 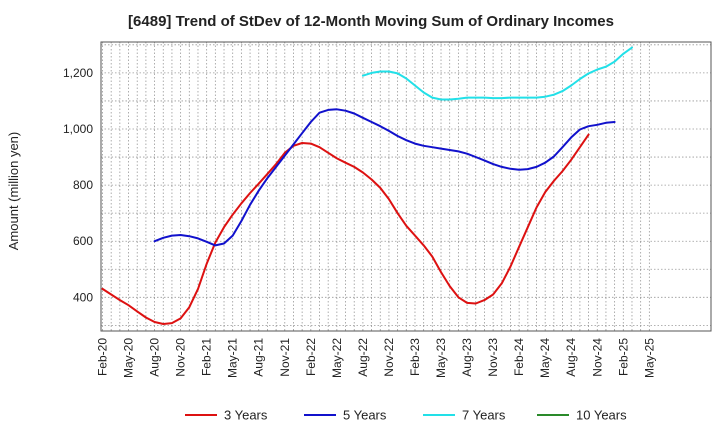 What do you see at coordinates (233, 358) in the screenshot?
I see `x-tick-label: May-21` at bounding box center [233, 358].